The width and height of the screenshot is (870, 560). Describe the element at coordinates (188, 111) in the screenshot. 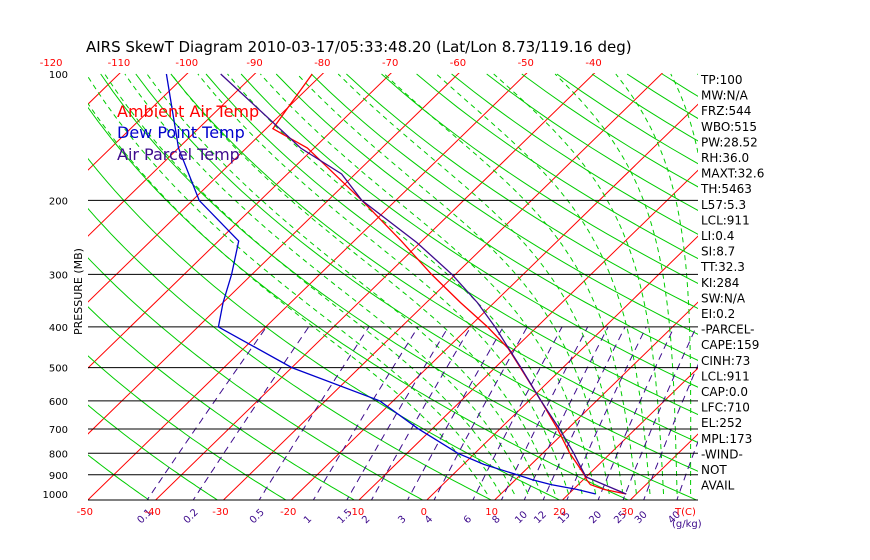

I see `legend-ambient-air-temp: Ambient Air Temp` at that location.